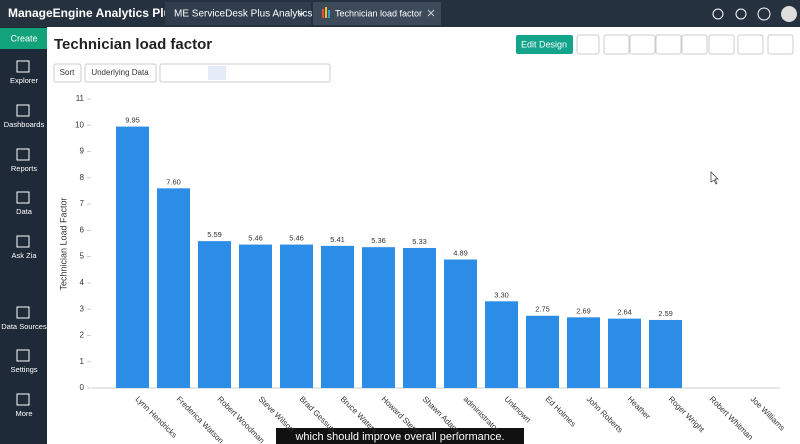 Image resolution: width=800 pixels, height=444 pixels. What do you see at coordinates (731, 418) in the screenshot?
I see `x-tick-label: Robert Whitman` at bounding box center [731, 418].